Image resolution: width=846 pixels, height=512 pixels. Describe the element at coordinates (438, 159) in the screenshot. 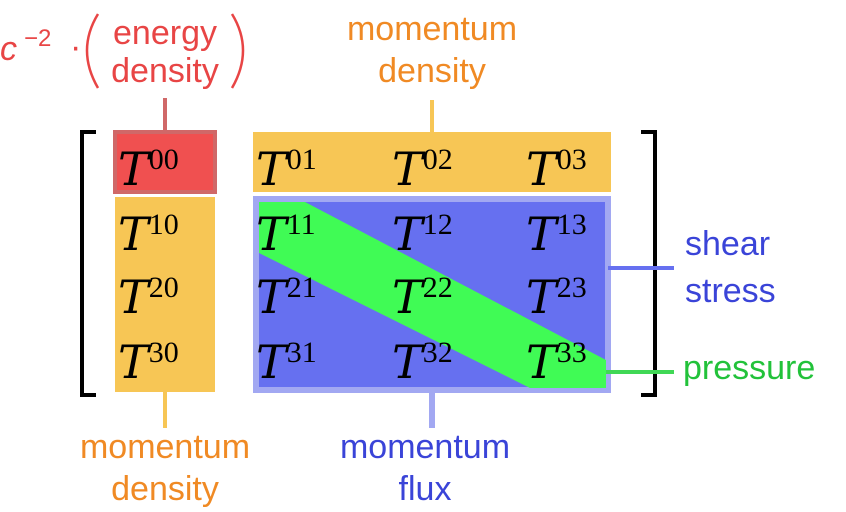

I see `tensor-index: 02` at that location.